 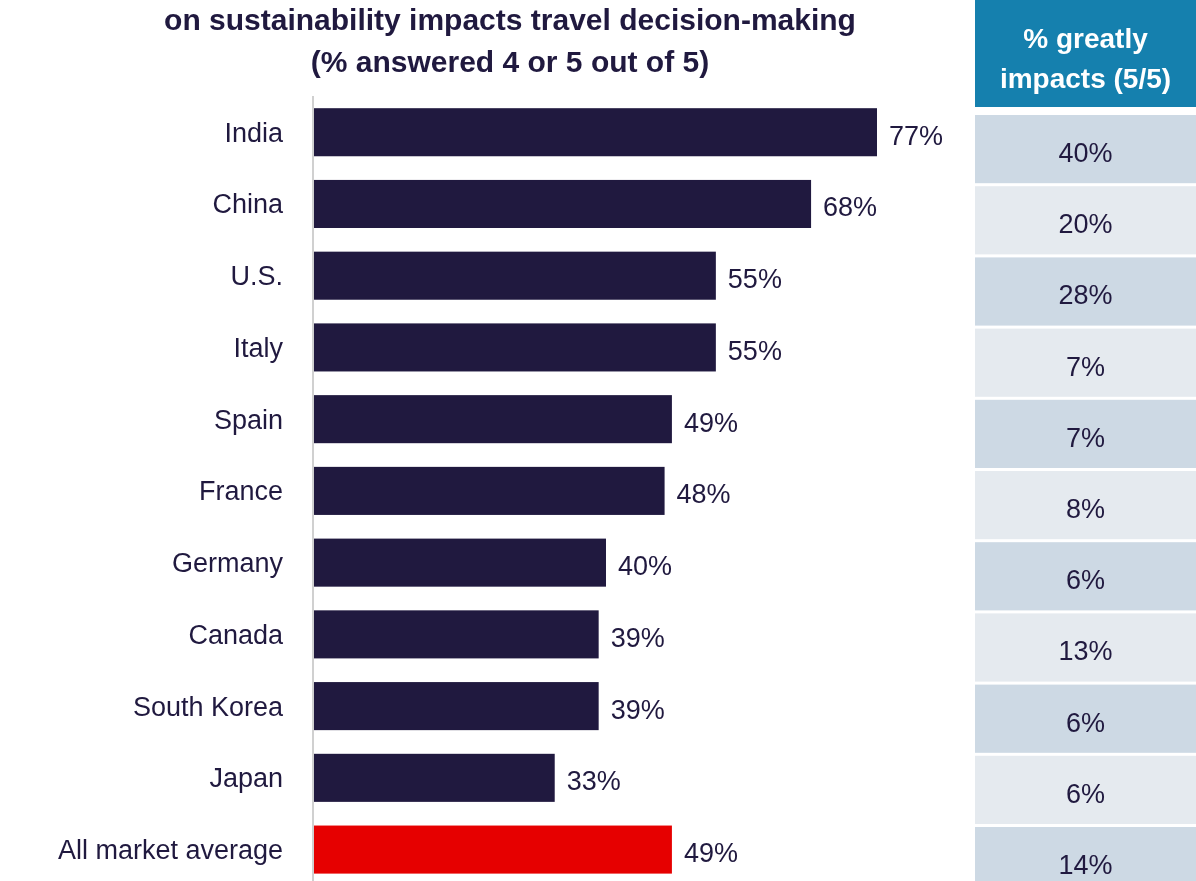 I want to click on data-label: 28%, so click(x=1085, y=295).